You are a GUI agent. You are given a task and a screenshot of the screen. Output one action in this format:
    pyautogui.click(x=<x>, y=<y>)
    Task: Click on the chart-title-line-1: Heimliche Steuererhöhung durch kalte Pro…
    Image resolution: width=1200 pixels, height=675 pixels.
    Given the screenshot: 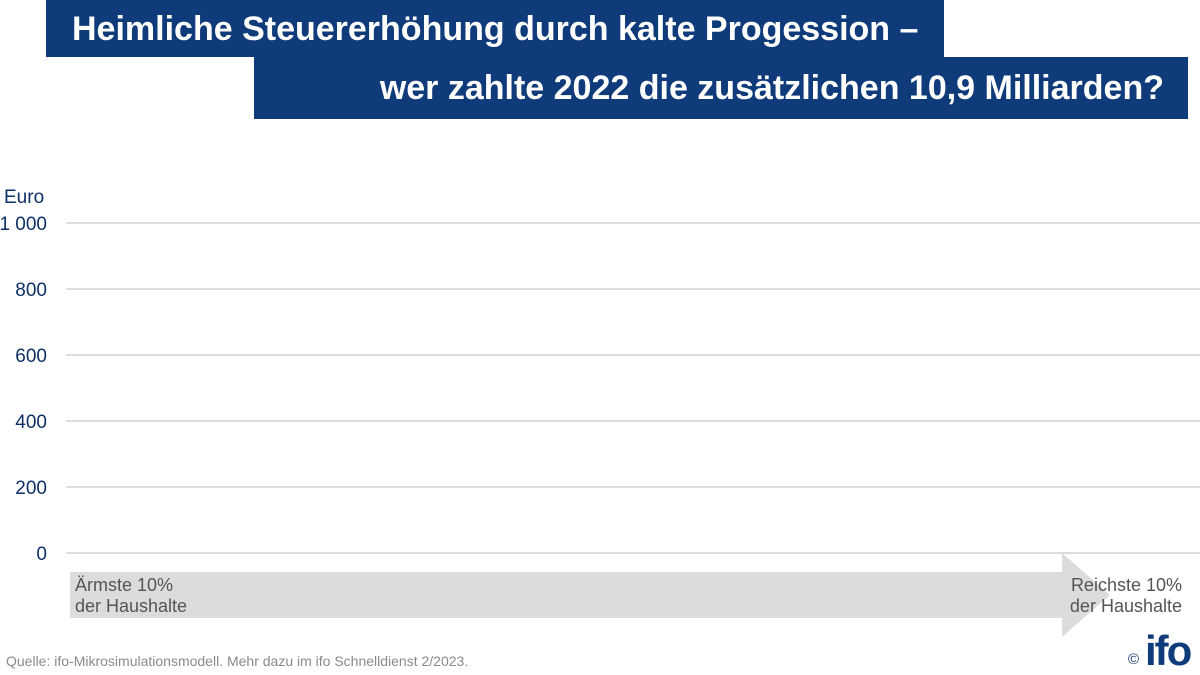 What is the action you would take?
    pyautogui.click(x=495, y=28)
    